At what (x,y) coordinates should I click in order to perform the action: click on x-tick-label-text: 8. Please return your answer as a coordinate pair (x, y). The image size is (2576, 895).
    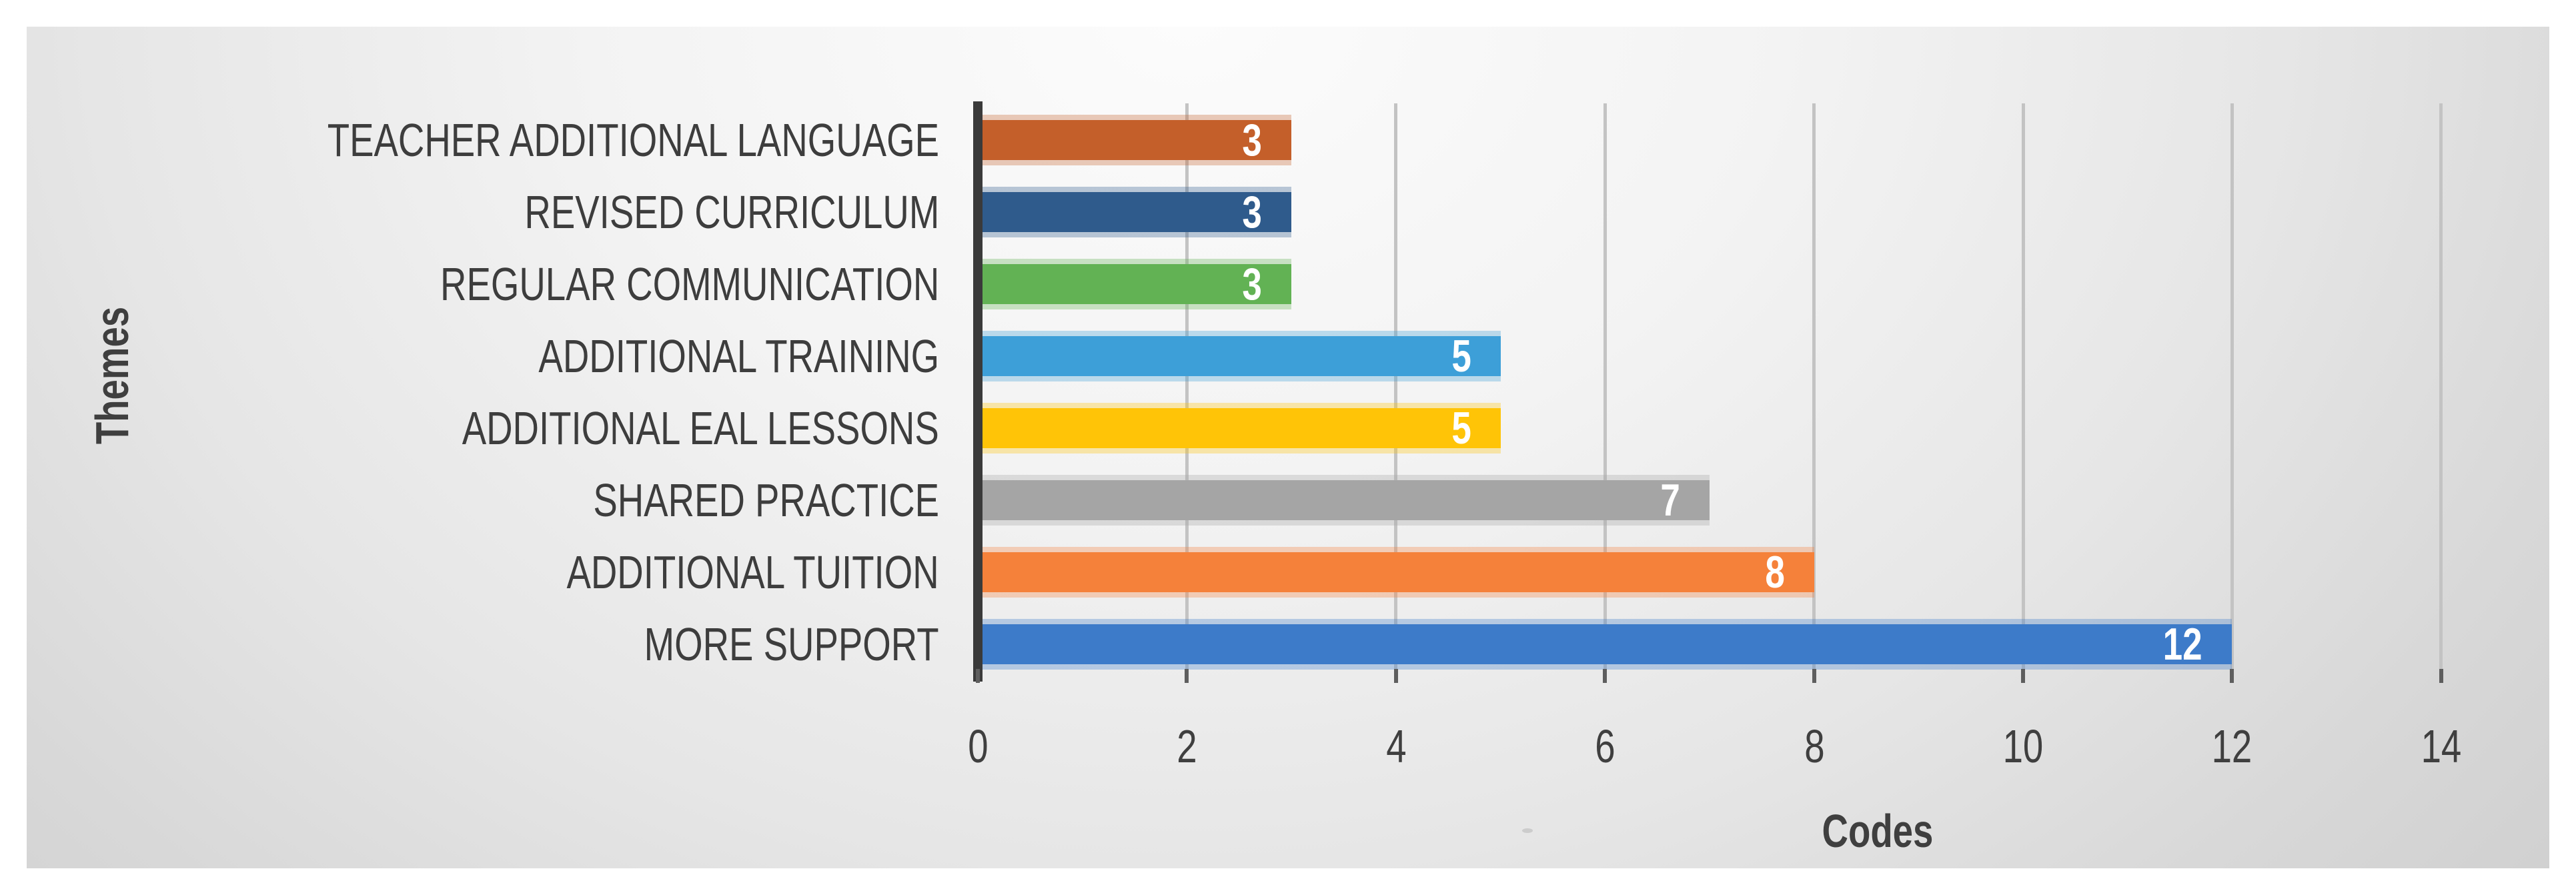
    Looking at the image, I should click on (1814, 746).